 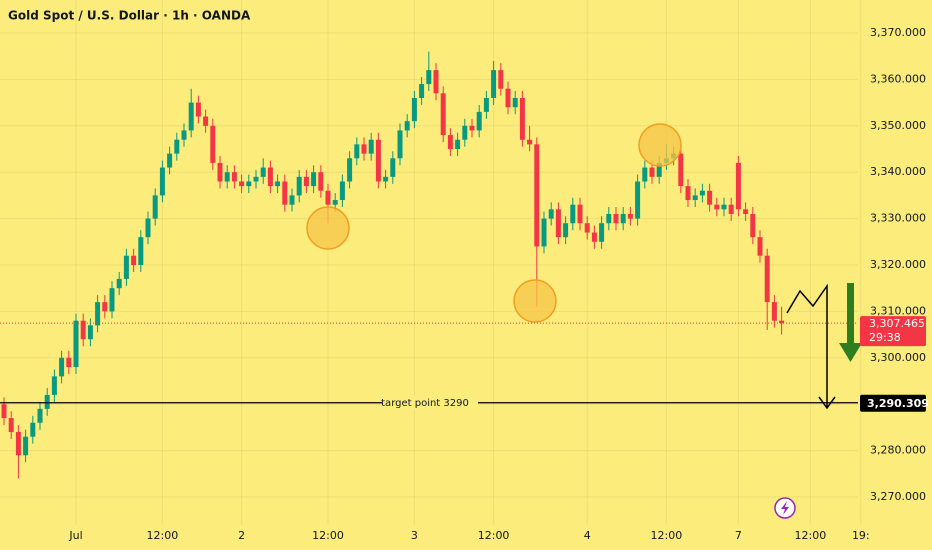 I want to click on target-text-bg, so click(x=430, y=402).